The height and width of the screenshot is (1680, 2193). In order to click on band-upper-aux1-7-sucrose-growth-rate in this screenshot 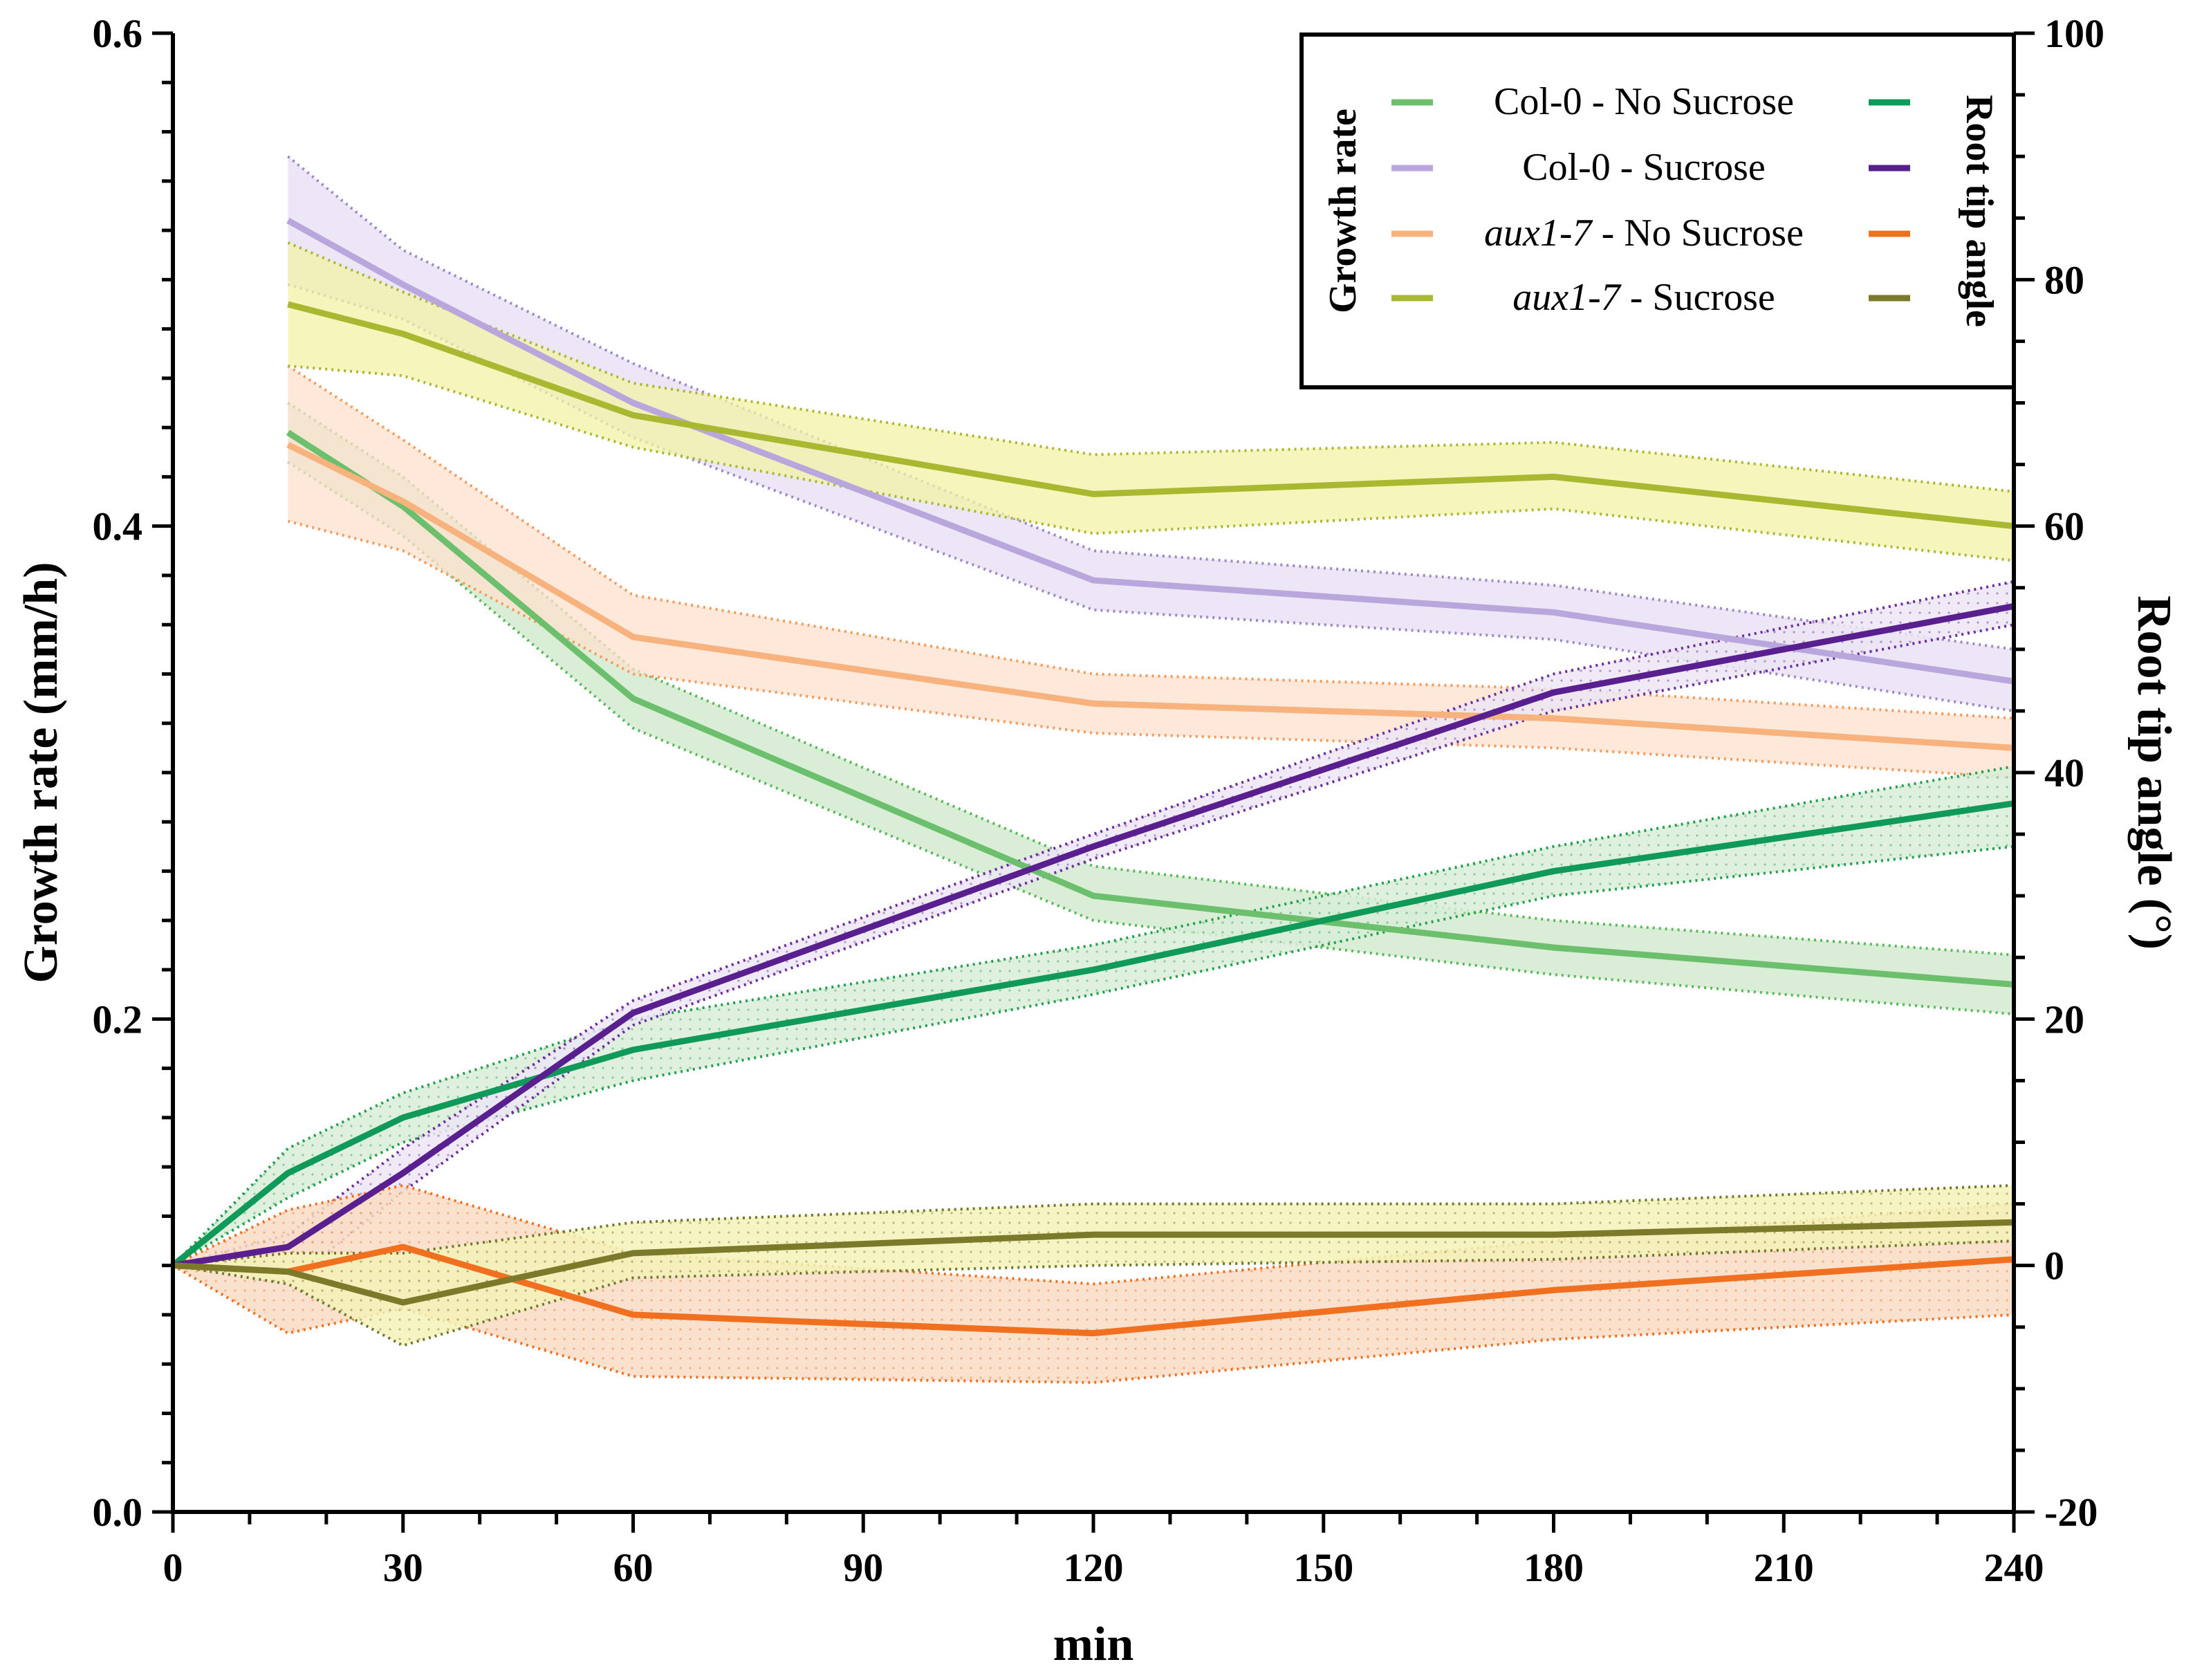, I will do `click(1151, 367)`.